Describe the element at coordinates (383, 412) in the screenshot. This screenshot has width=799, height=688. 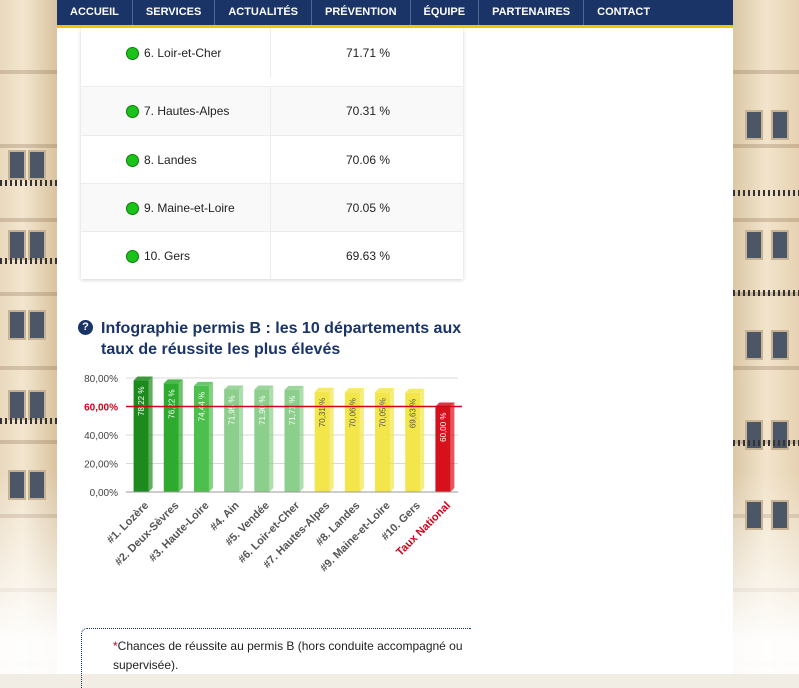
I see `bar-value-label: 70,05 %` at that location.